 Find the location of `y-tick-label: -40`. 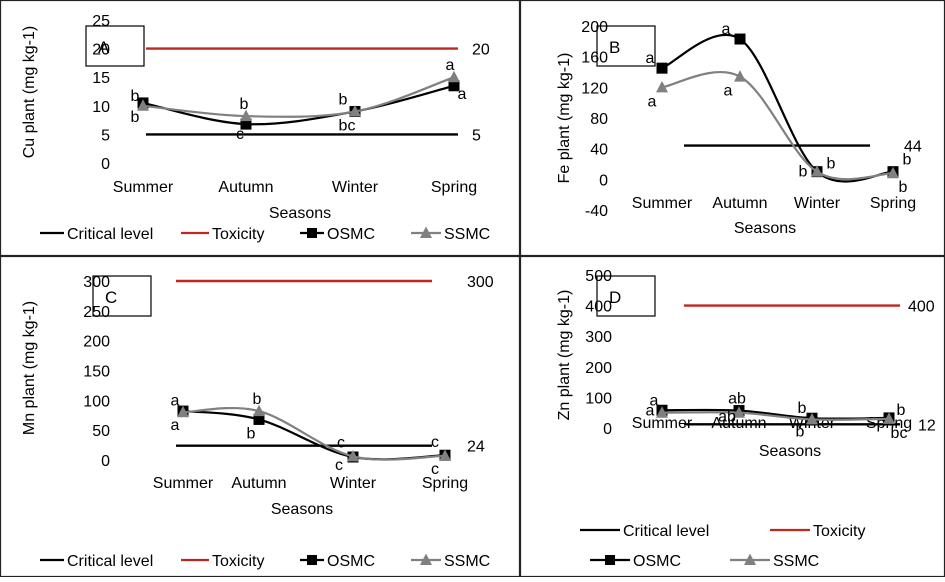

y-tick-label: -40 is located at coordinates (596, 211).